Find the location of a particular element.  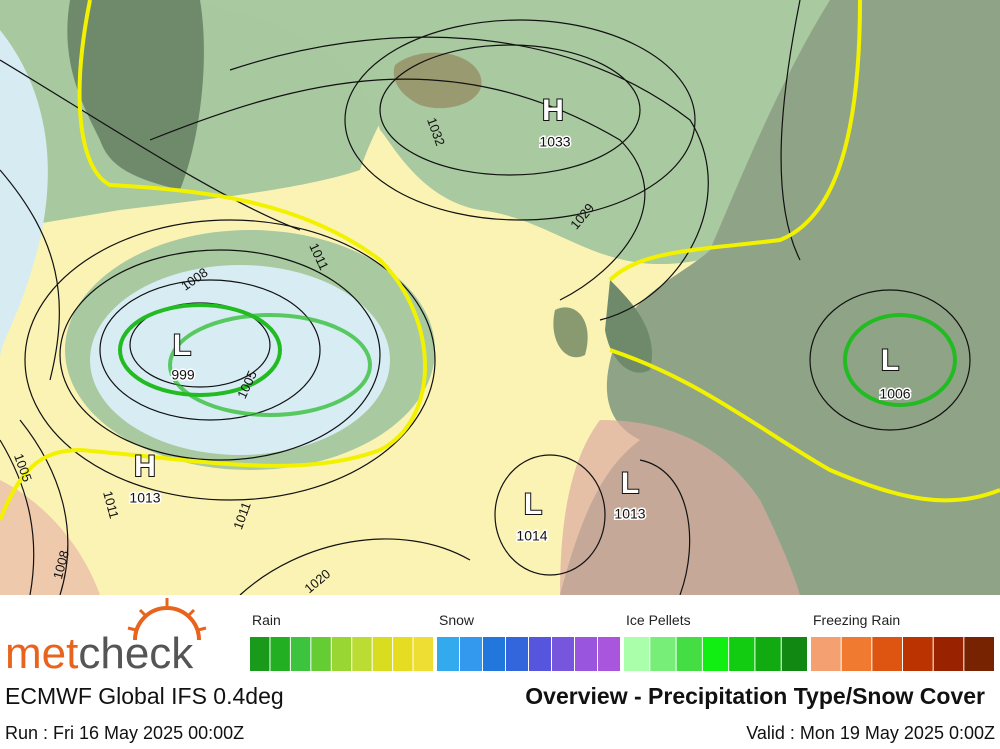

legend-label: Rain is located at coordinates (266, 620).